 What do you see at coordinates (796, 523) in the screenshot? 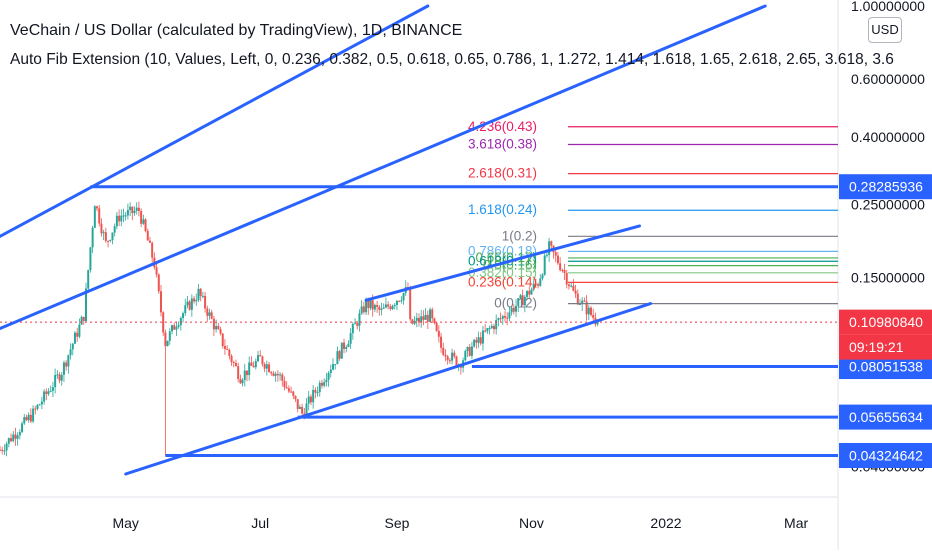
I see `time-tick-label: Mar` at bounding box center [796, 523].